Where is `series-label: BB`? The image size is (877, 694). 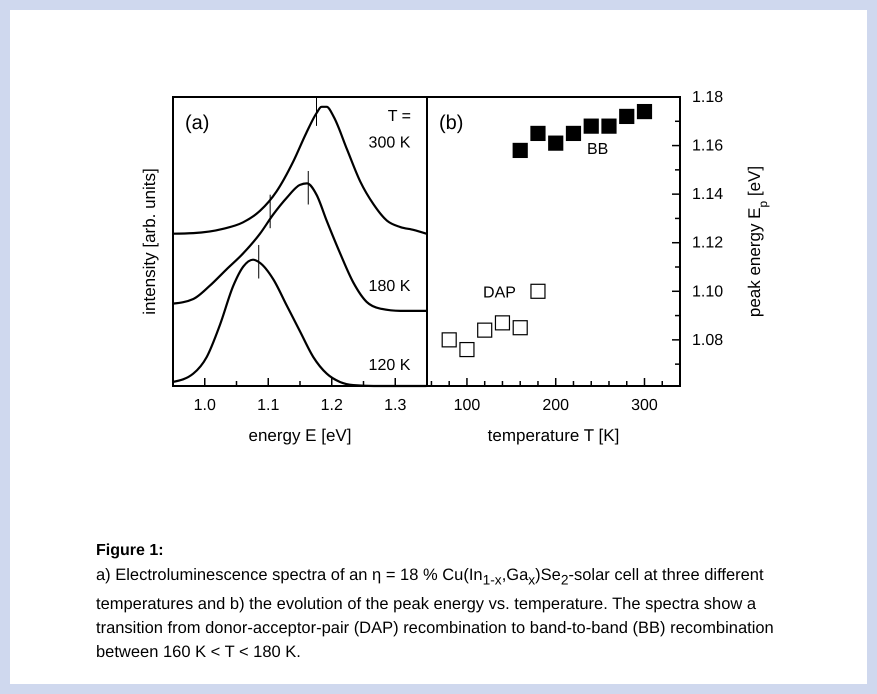 series-label: BB is located at coordinates (597, 149).